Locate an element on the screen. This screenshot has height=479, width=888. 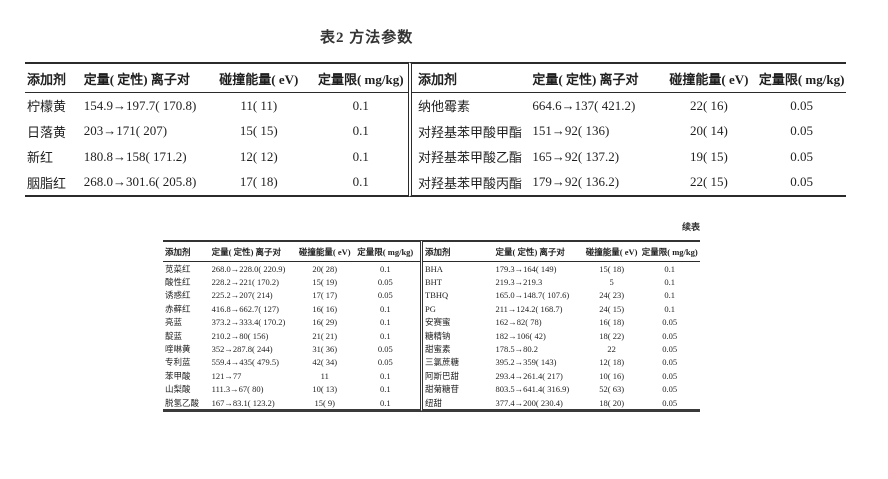
table-cell: 395.2→359( 143) is located at coordinates (526, 362).